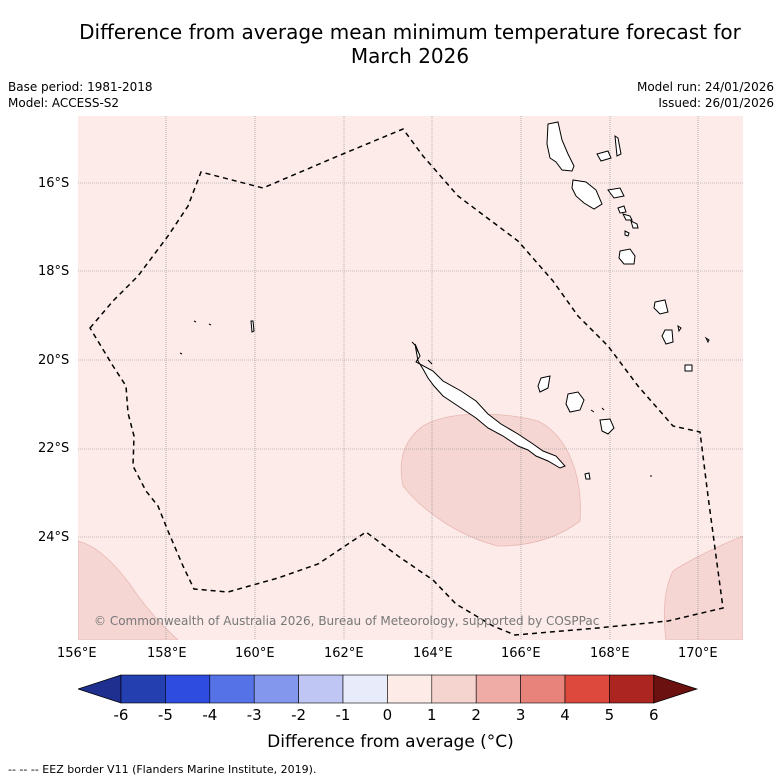 This screenshot has height=781, width=781. What do you see at coordinates (387, 715) in the screenshot?
I see `colorbar-tick-label: 0` at bounding box center [387, 715].